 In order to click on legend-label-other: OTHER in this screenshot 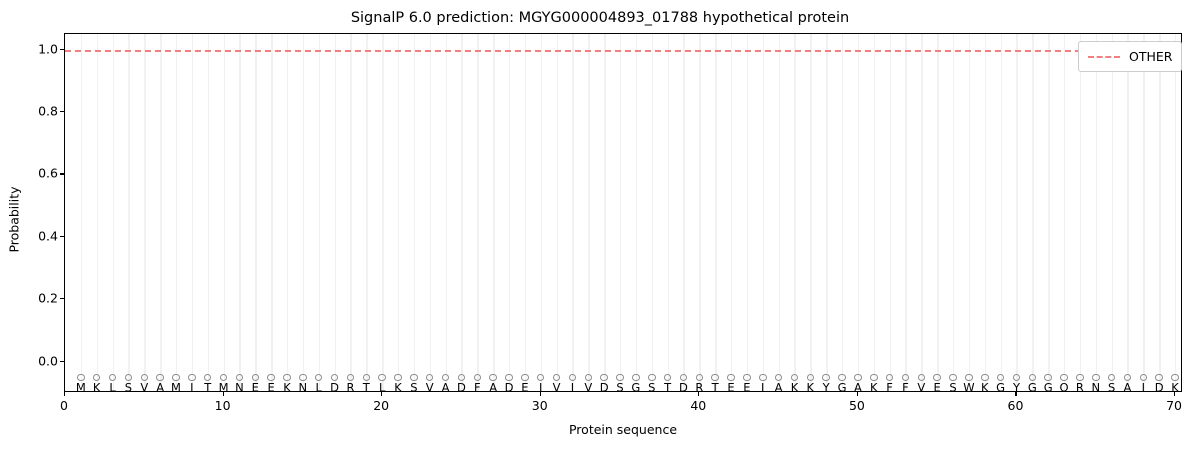, I will do `click(1151, 56)`.